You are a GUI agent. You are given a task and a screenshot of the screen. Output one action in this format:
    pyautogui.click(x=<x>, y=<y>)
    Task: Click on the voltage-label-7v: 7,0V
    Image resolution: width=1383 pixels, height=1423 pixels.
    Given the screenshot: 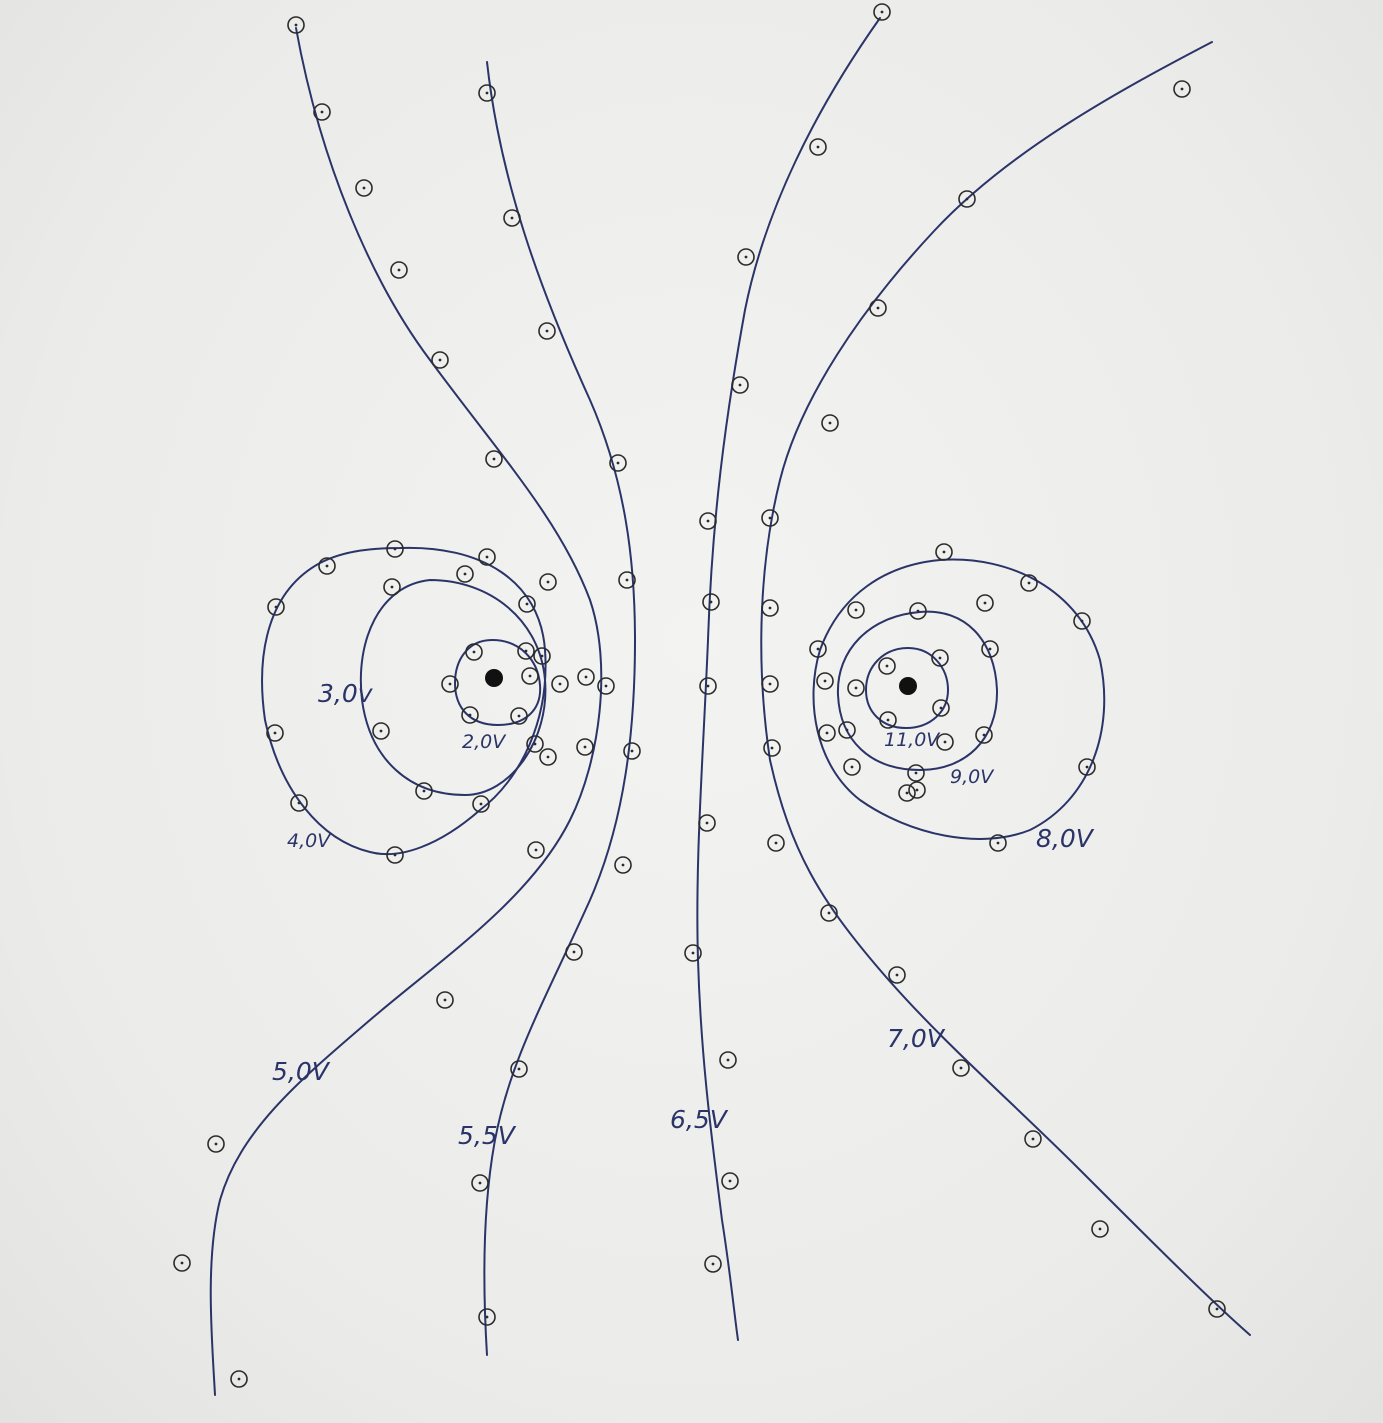 What is the action you would take?
    pyautogui.click(x=916, y=1038)
    